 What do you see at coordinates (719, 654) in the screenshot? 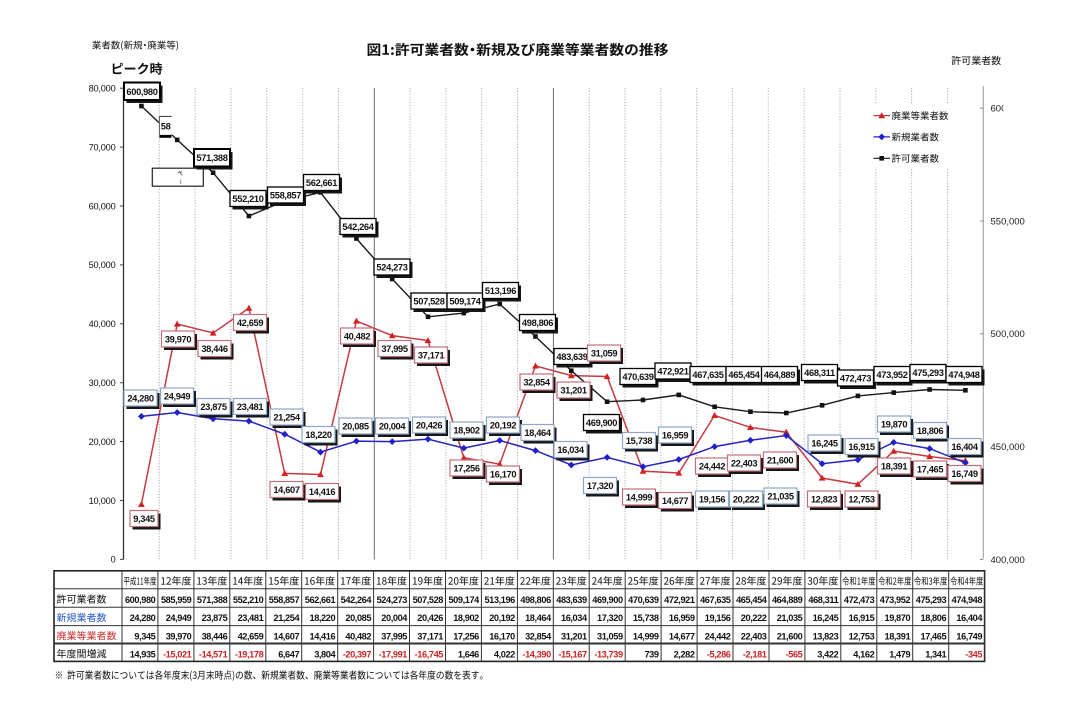
I see `svg-text: -5,286` at bounding box center [719, 654].